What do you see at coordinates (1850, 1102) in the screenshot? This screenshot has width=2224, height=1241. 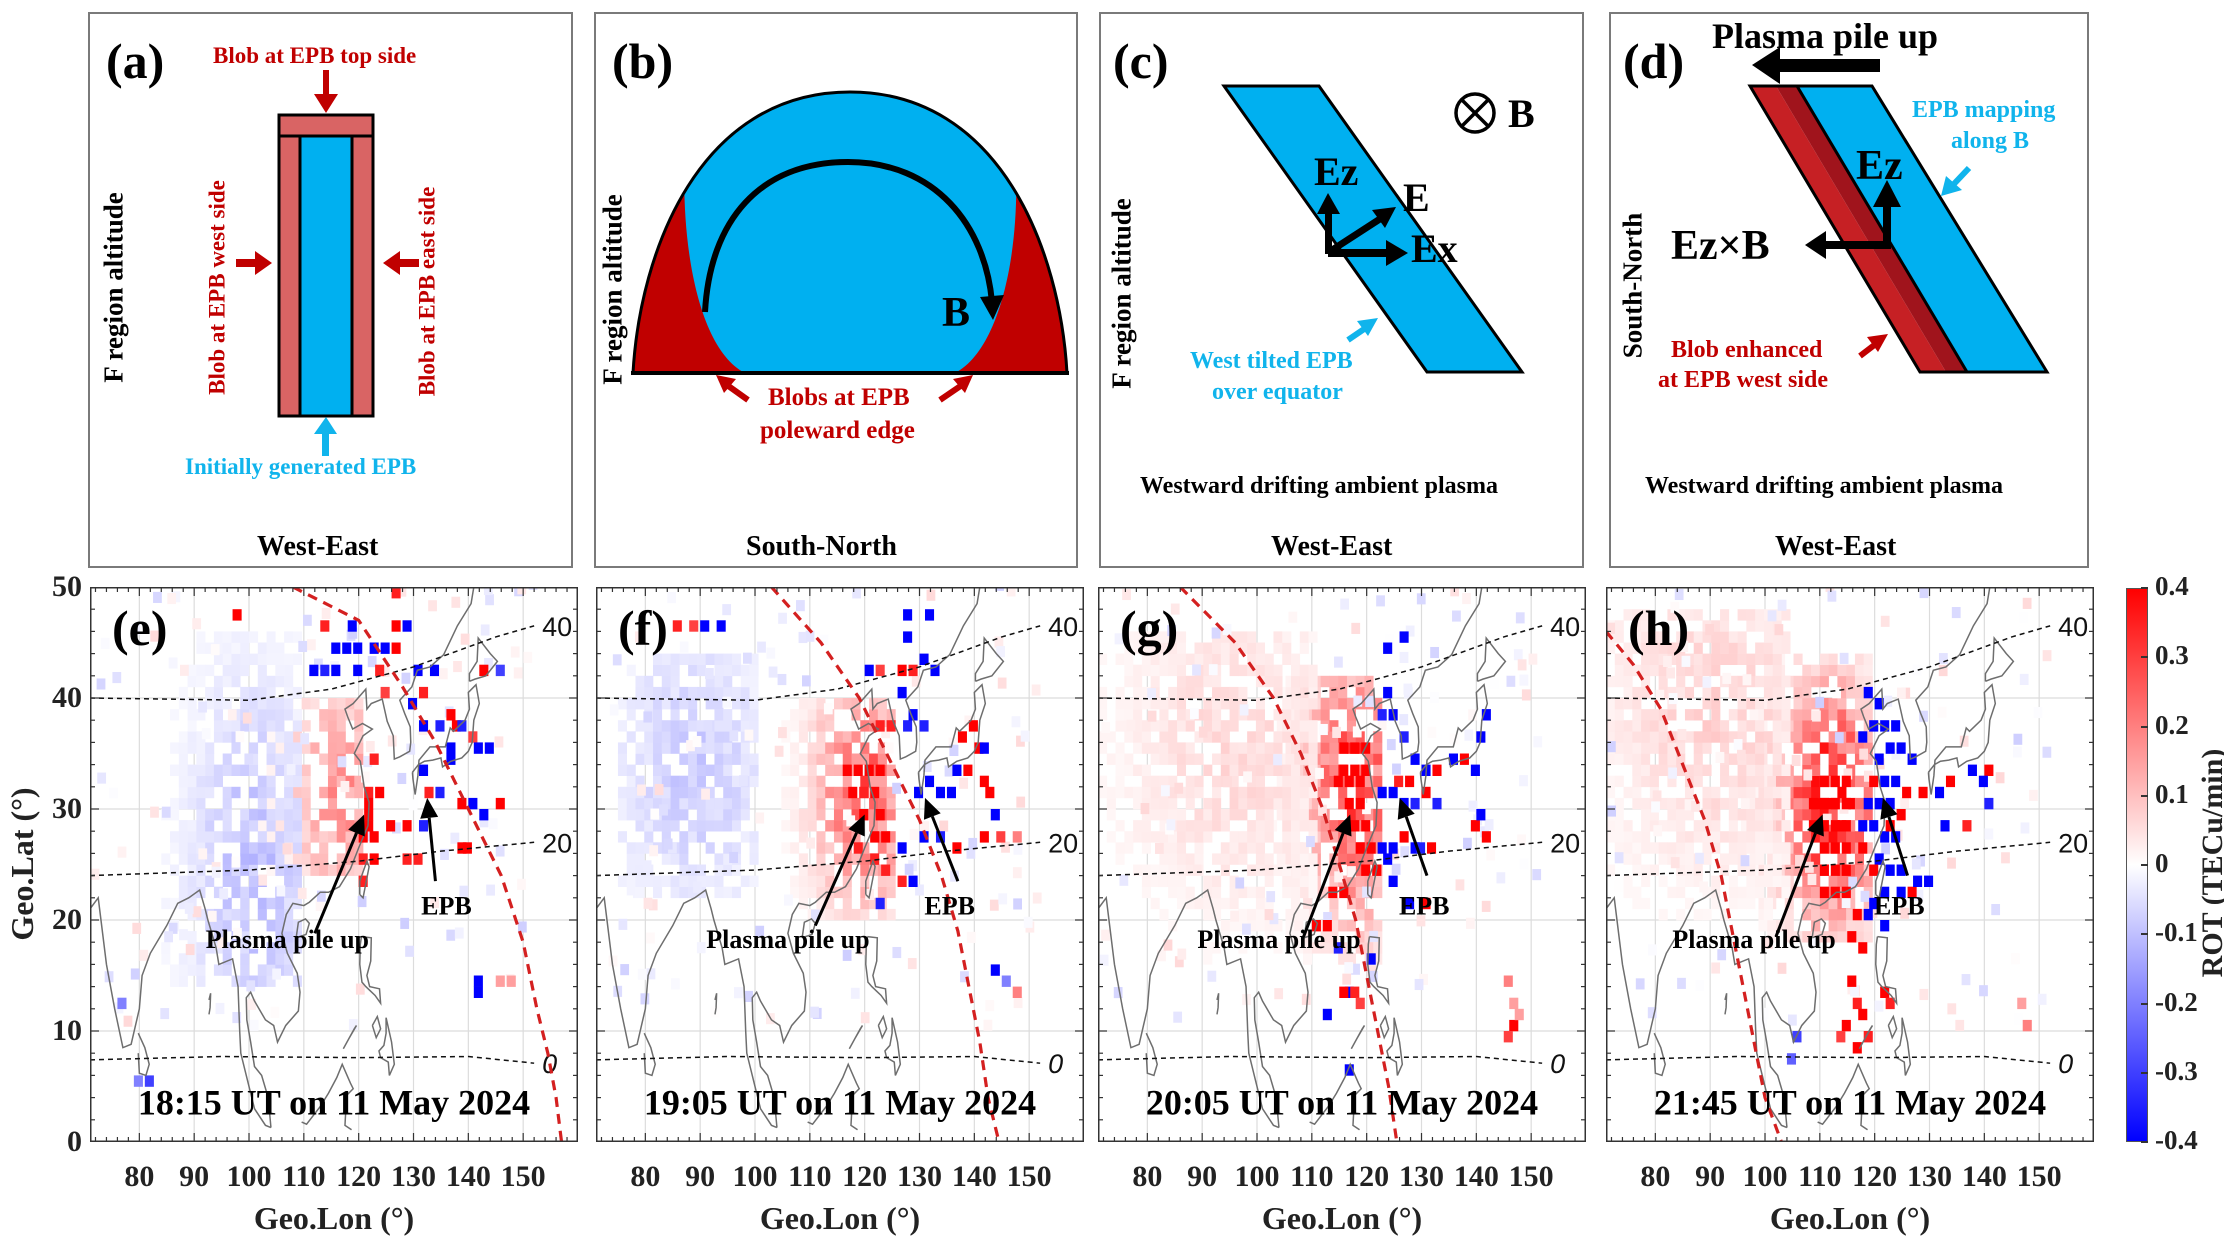 I see `time-label: 21:45 UT on 11 May 2024` at bounding box center [1850, 1102].